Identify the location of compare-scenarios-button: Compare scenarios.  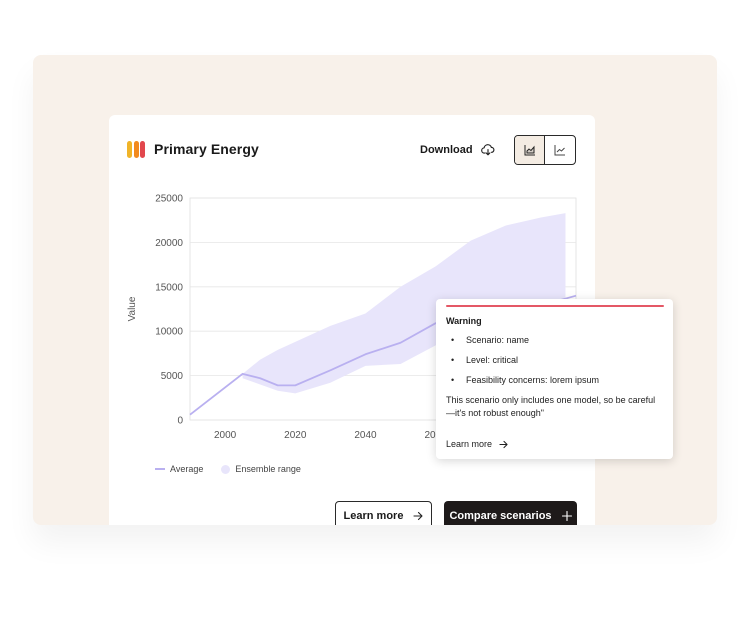
(510, 513).